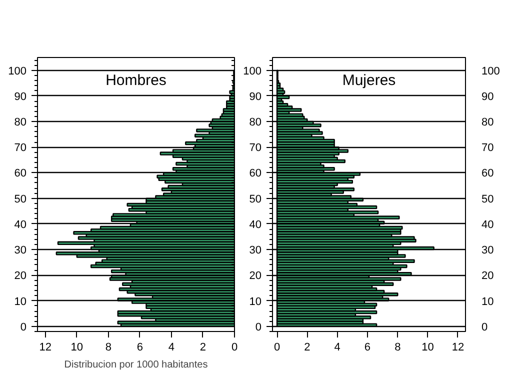 The width and height of the screenshot is (509, 376). What do you see at coordinates (491, 71) in the screenshot?
I see `y2-tick-label: 100` at bounding box center [491, 71].